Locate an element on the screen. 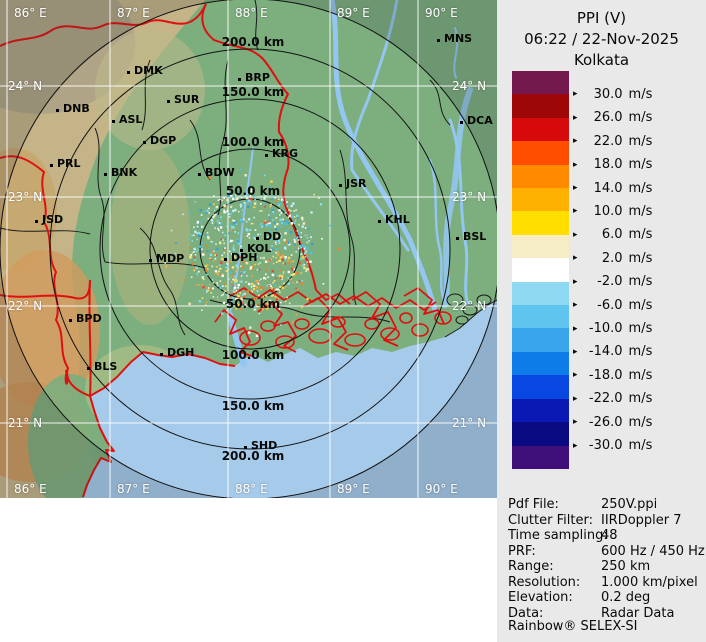 This screenshot has width=706, height=642. range-ring-label: 50.0 km is located at coordinates (253, 304).